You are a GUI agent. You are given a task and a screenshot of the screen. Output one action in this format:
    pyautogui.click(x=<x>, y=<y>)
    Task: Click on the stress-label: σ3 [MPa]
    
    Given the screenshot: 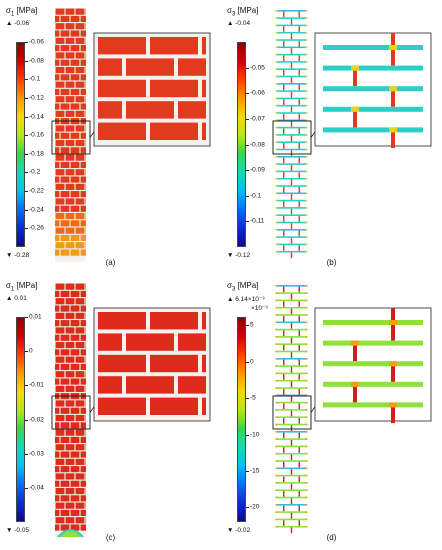 What is the action you would take?
    pyautogui.click(x=242, y=12)
    